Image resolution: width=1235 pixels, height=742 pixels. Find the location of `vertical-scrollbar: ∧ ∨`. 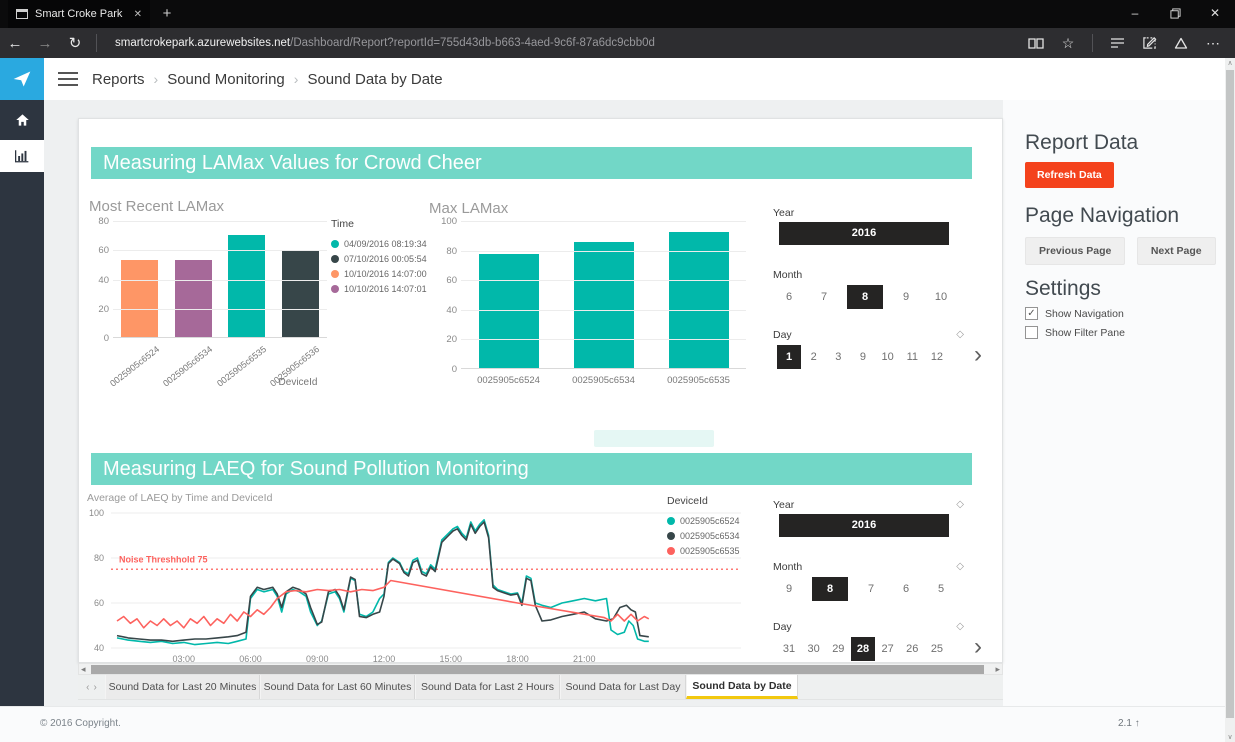

vertical-scrollbar: ∧ ∨ is located at coordinates (1230, 400).